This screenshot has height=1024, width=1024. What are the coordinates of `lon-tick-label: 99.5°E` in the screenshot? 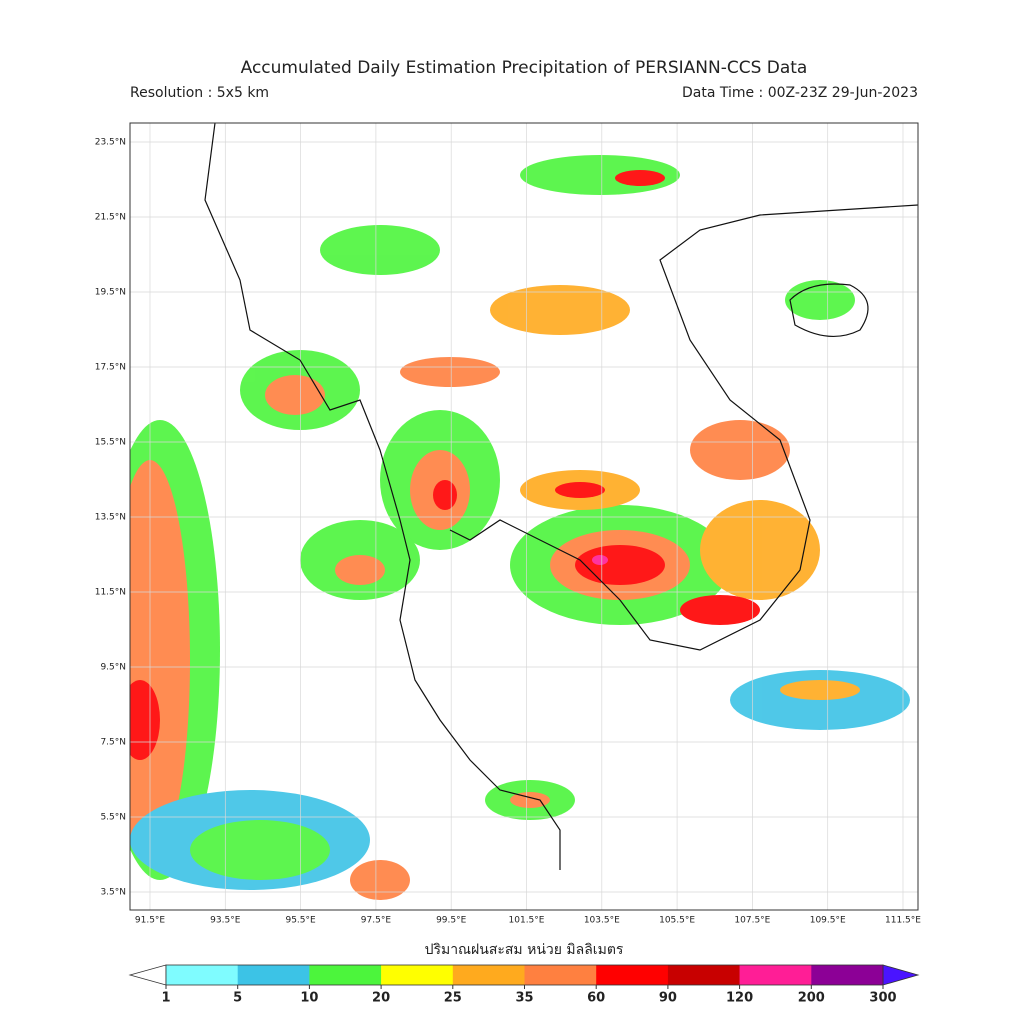 It's located at (451, 921).